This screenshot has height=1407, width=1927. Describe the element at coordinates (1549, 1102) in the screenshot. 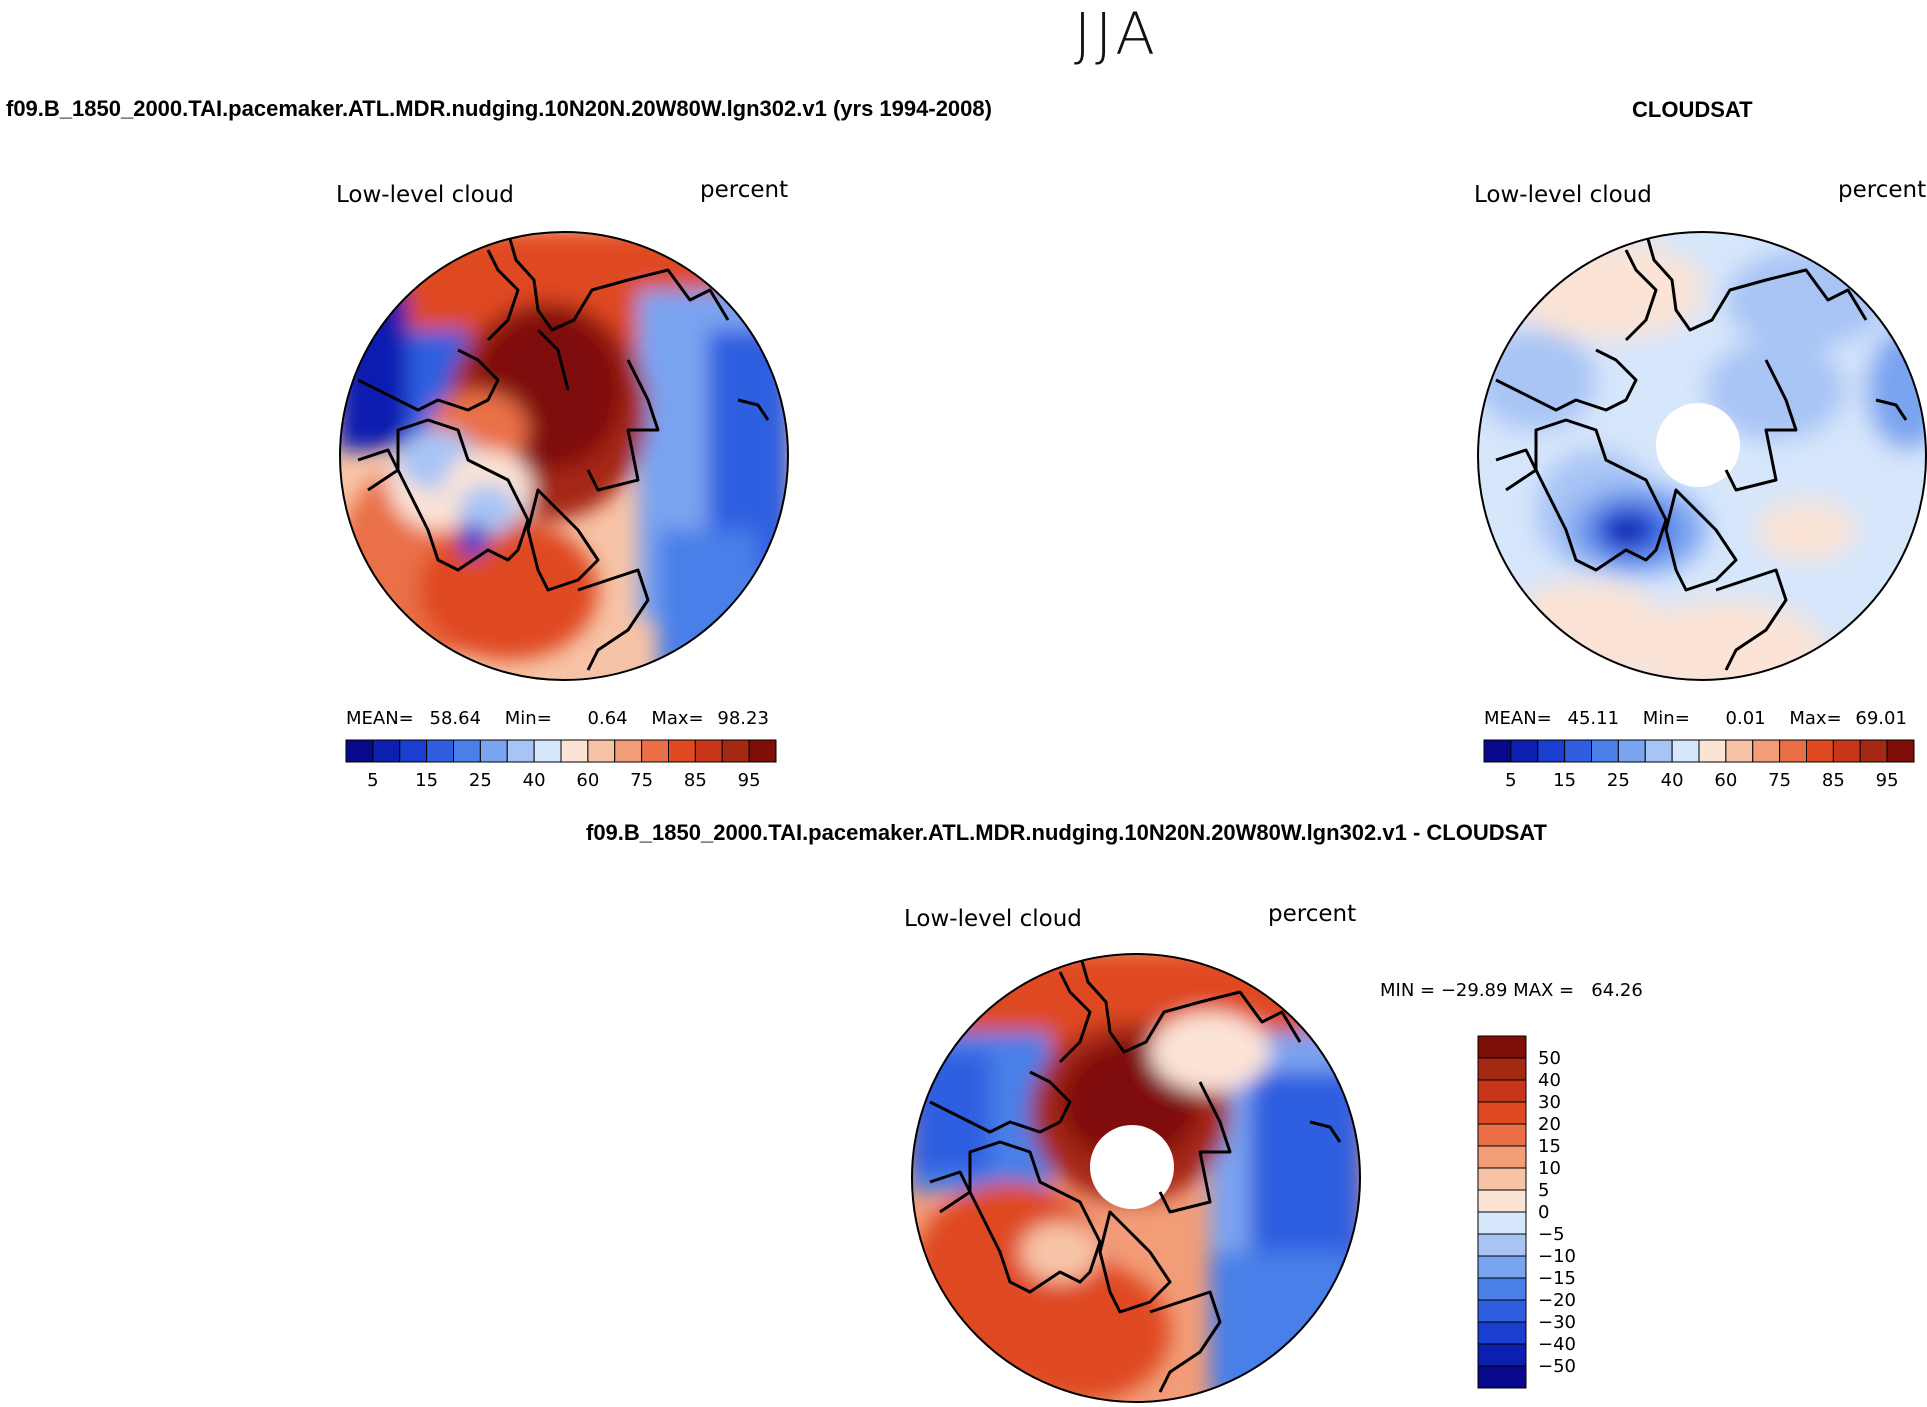

I see `diff-colorbar-tick-label: 30` at that location.